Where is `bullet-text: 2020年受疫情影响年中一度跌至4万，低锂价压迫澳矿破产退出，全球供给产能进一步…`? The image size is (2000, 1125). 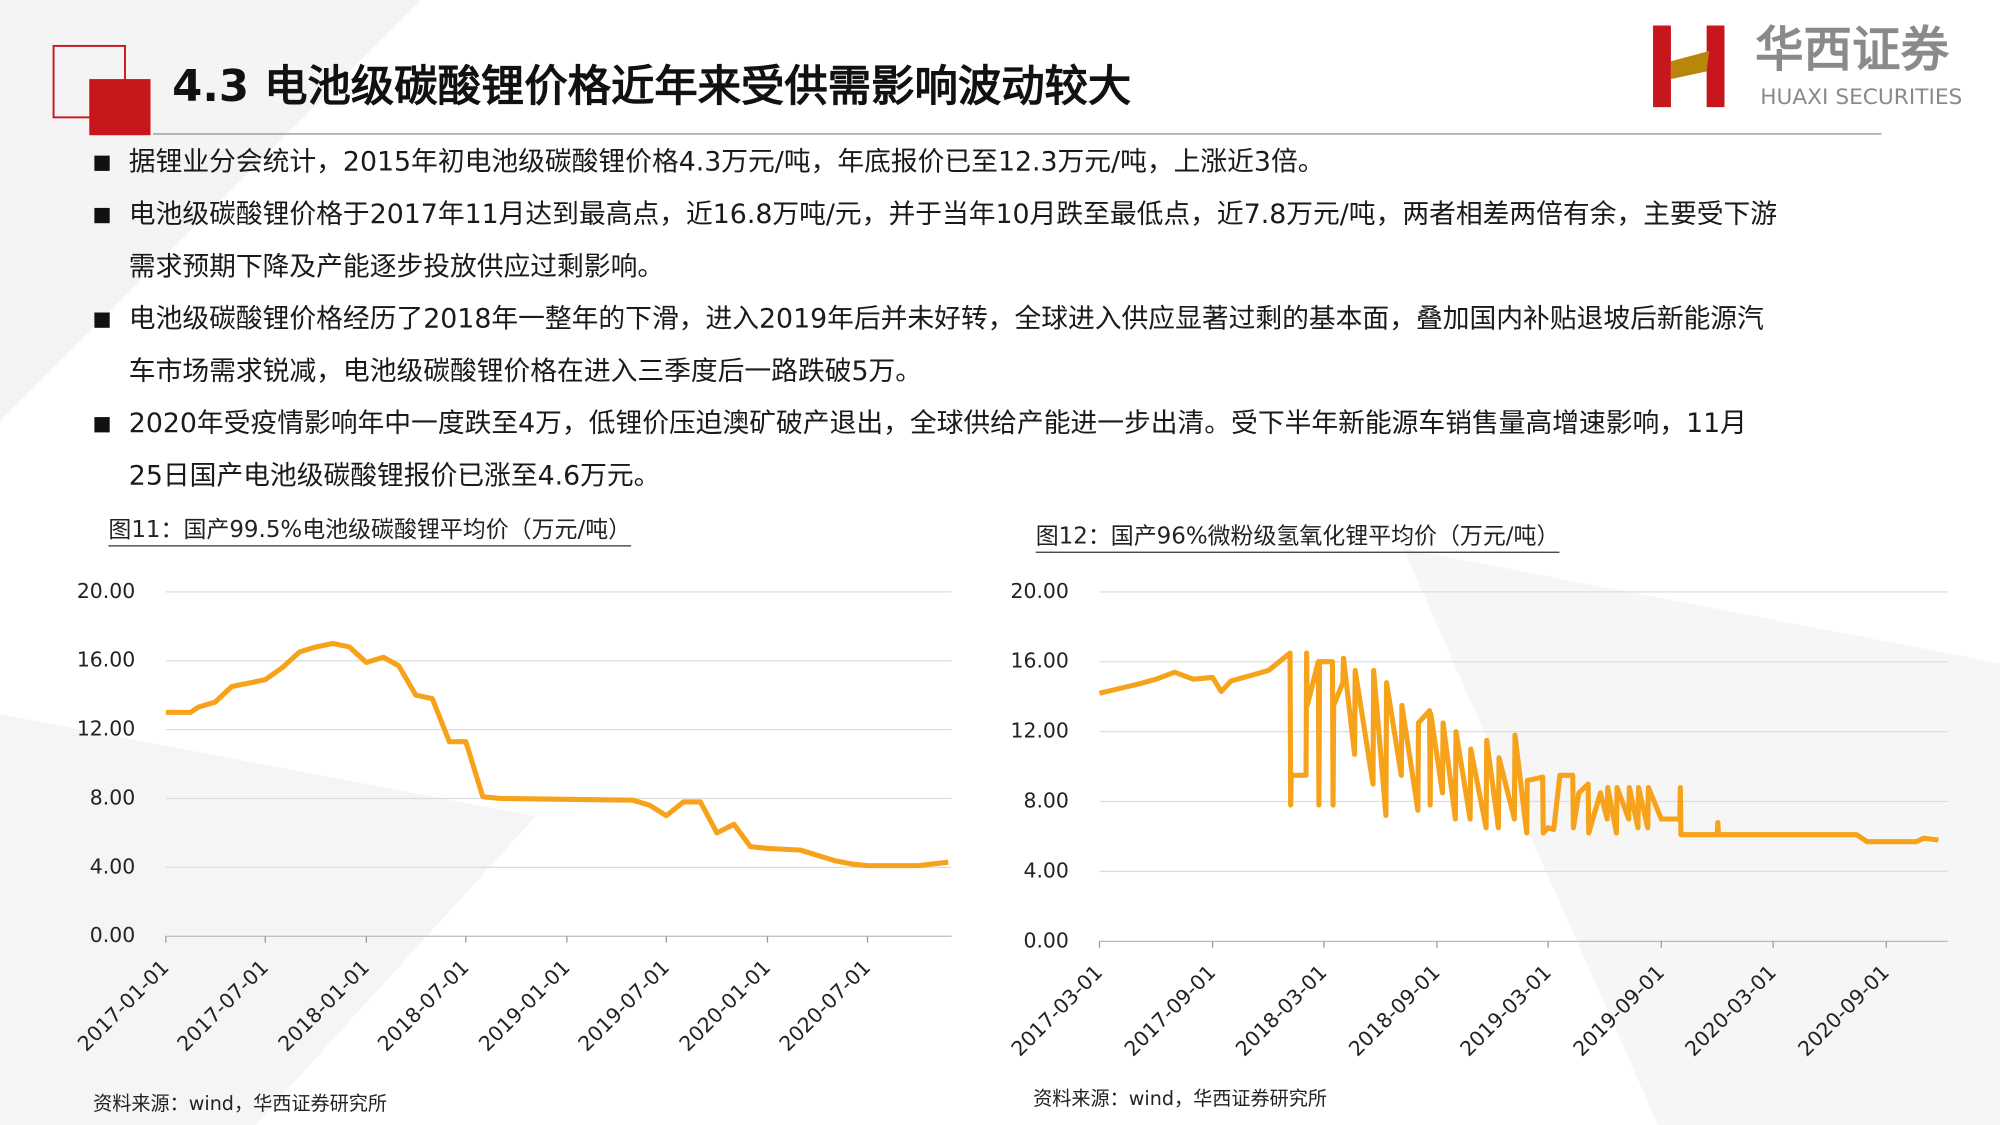
bullet-text: 2020年受疫情影响年中一度跌至4万，低锂价压迫澳矿破产退出，全球供给产能进一步… is located at coordinates (938, 423).